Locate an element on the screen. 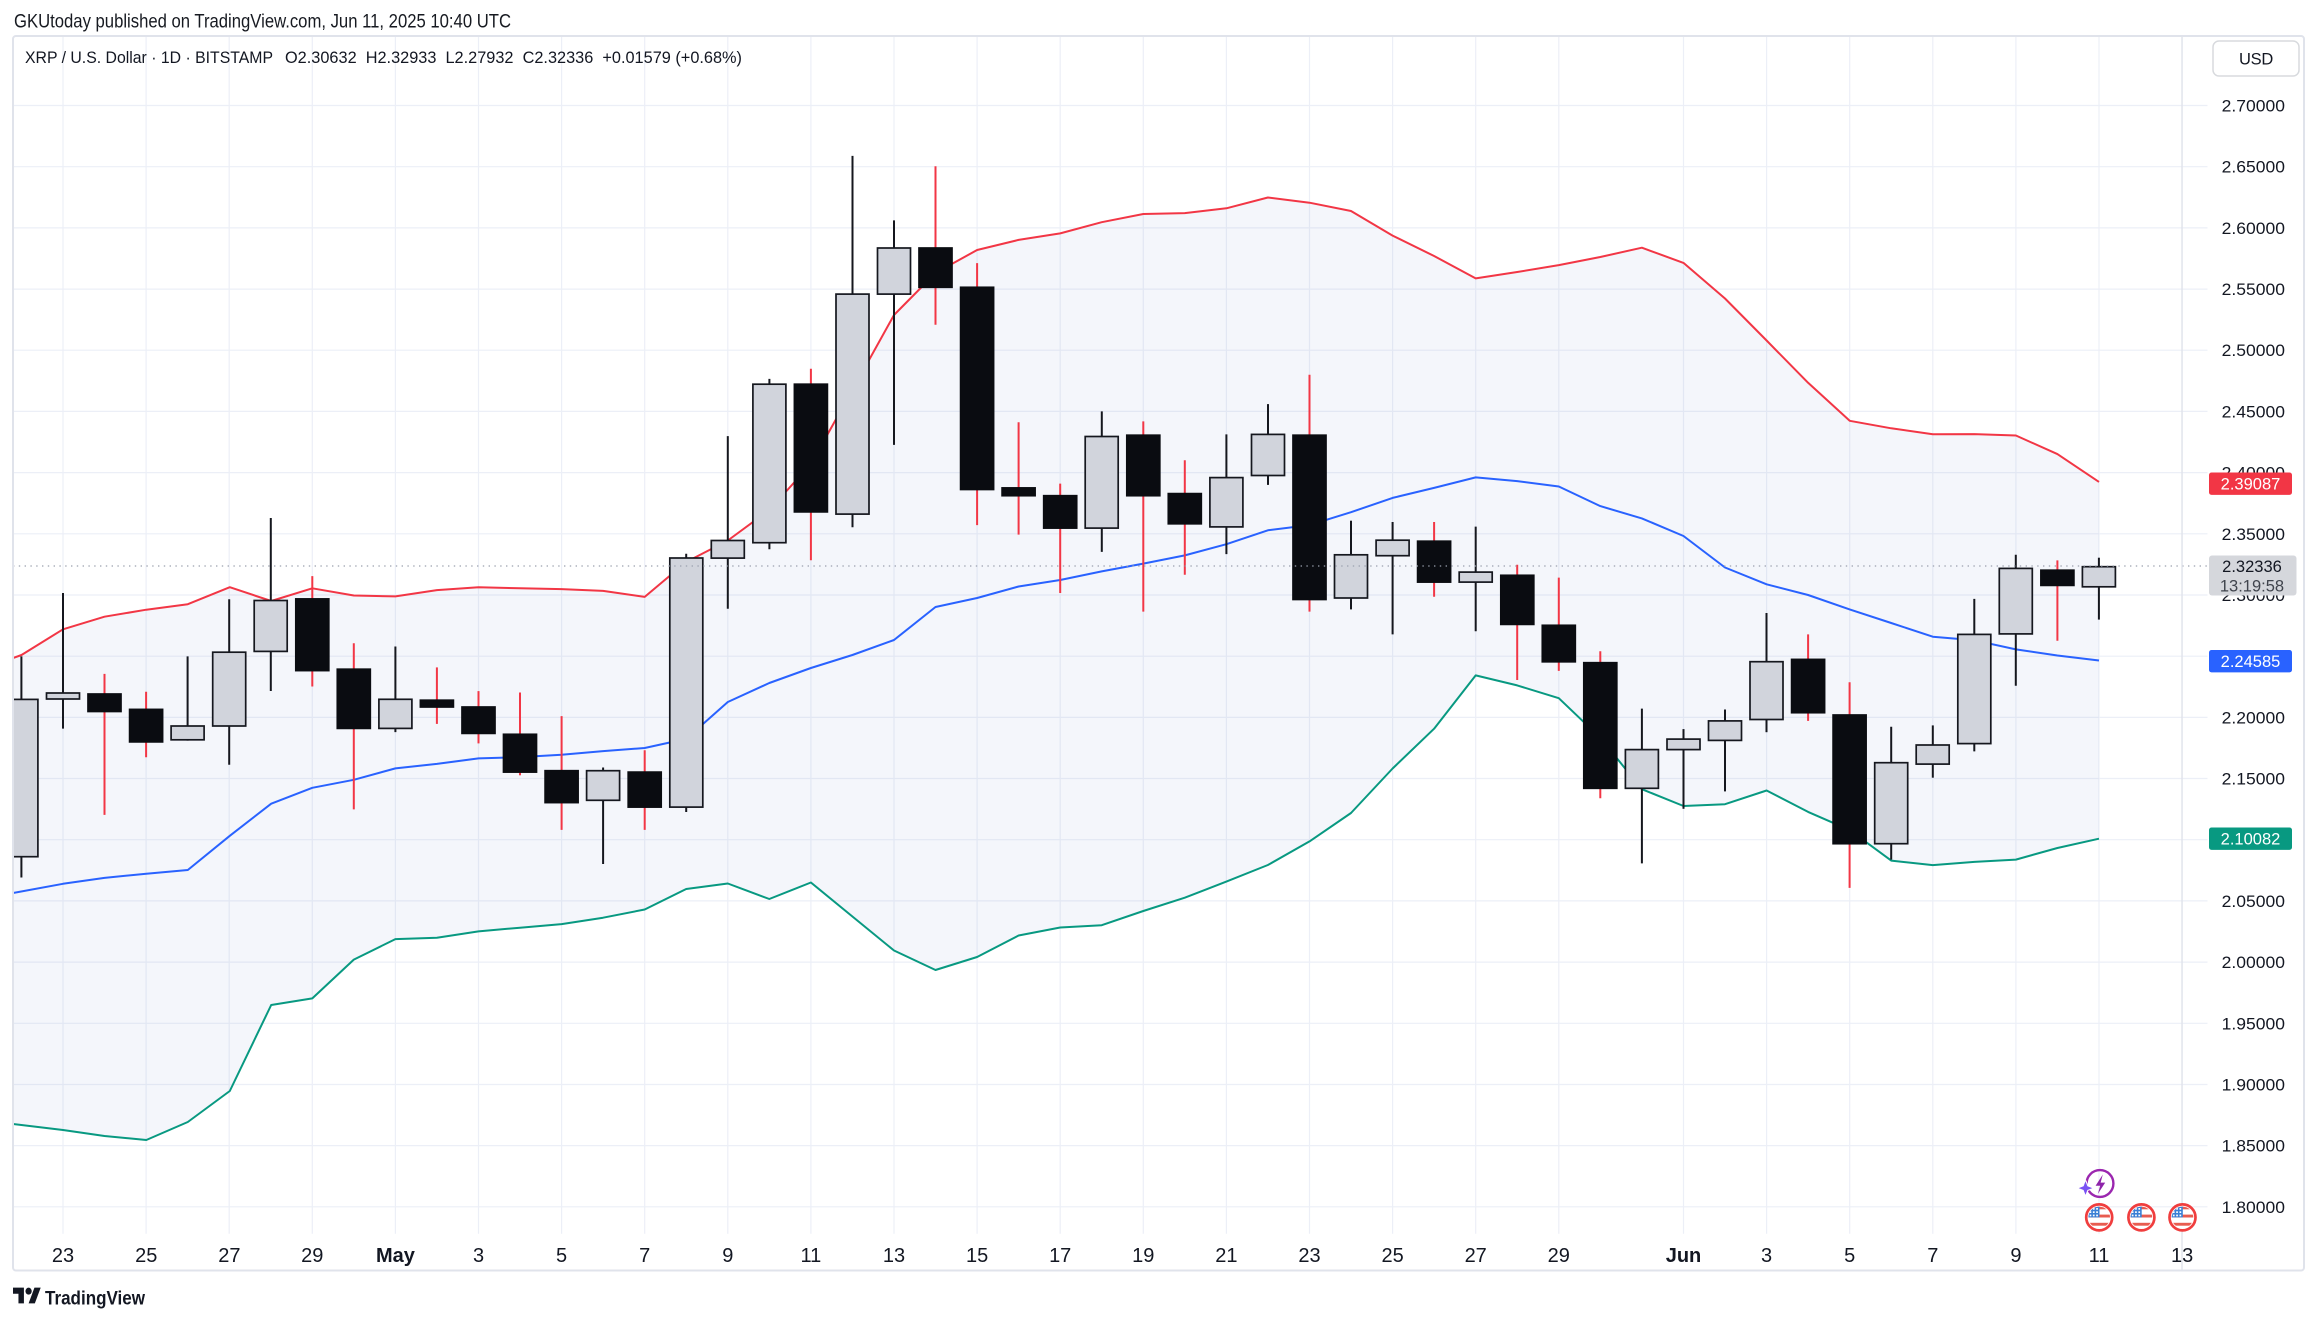 The width and height of the screenshot is (2317, 1318). svg-text: 19 is located at coordinates (1143, 1256).